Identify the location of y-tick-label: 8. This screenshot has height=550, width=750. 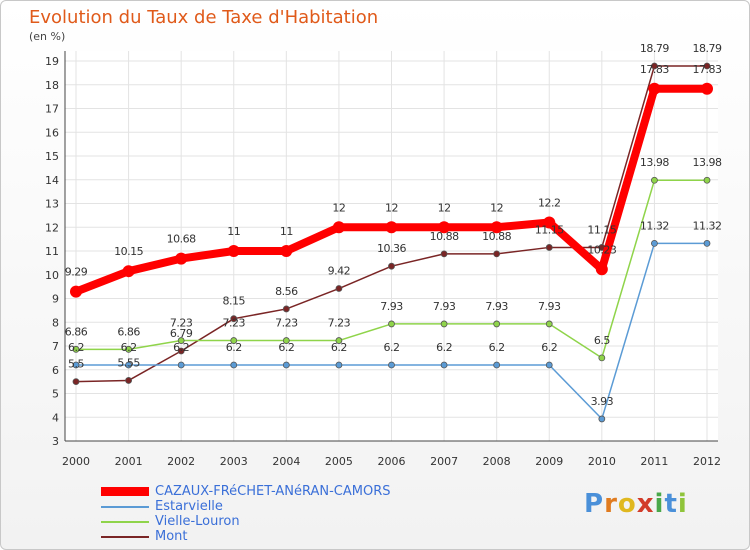
(55, 322).